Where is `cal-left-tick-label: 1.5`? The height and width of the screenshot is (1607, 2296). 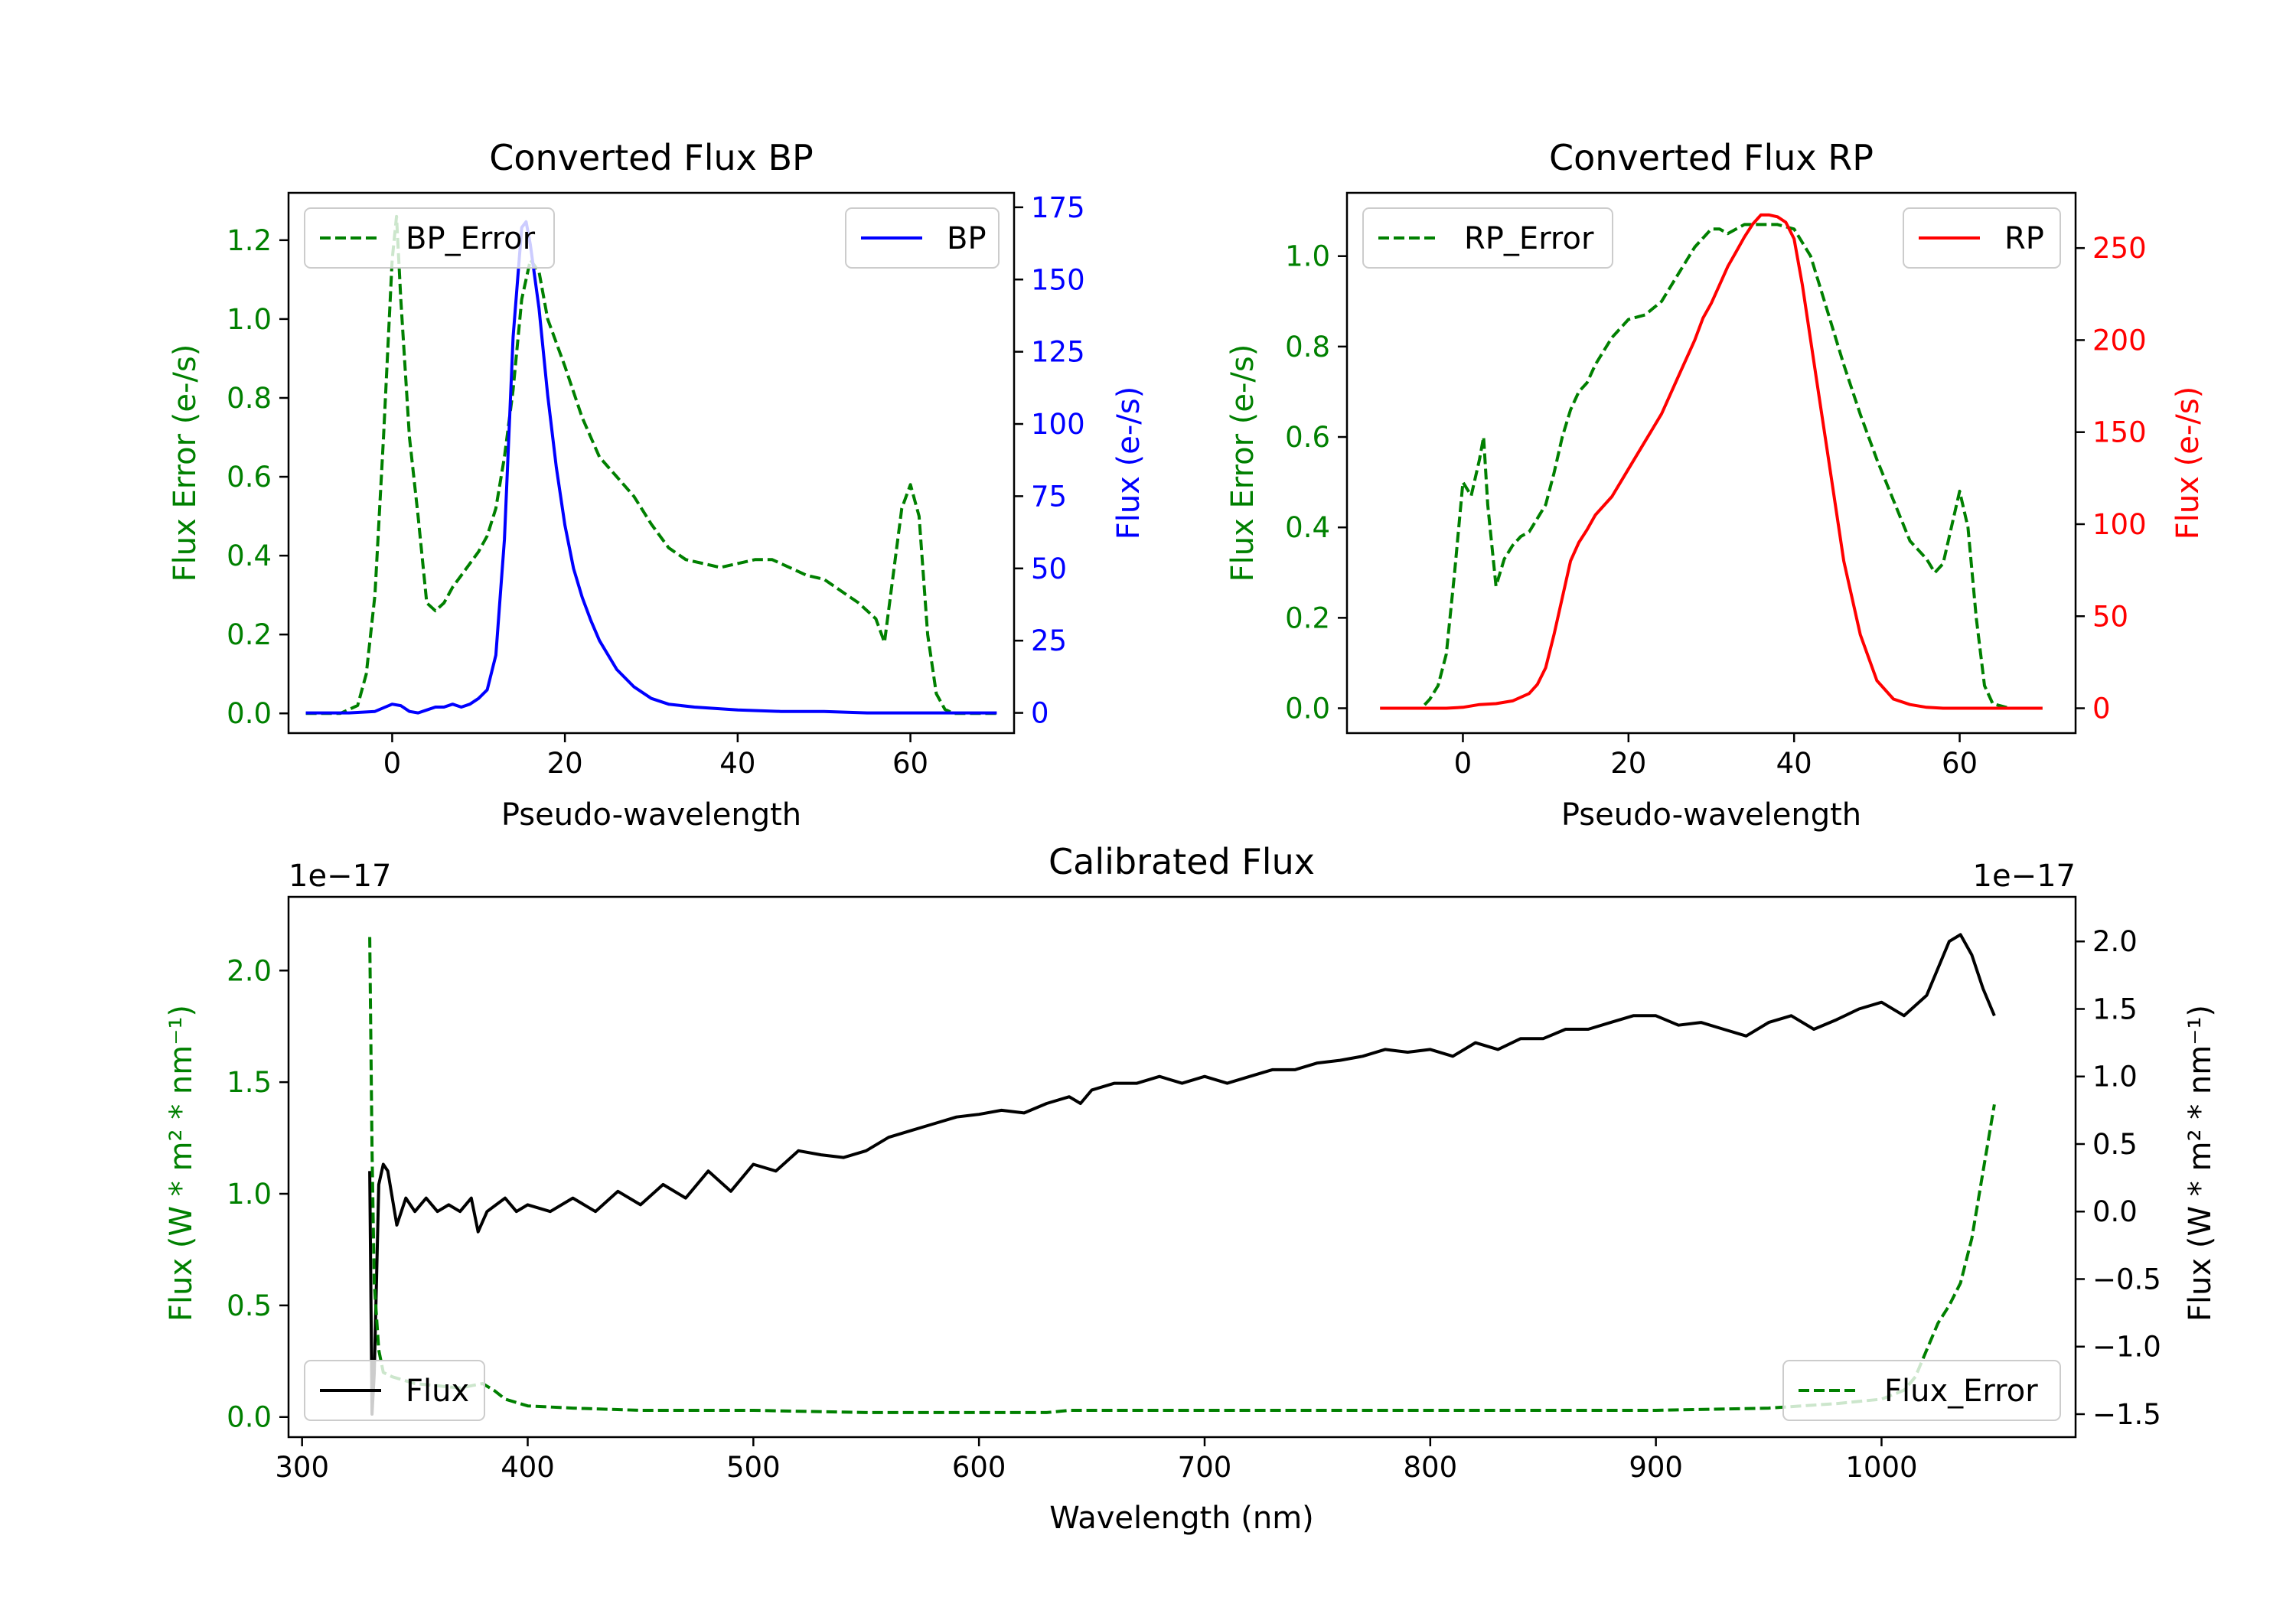
cal-left-tick-label: 1.5 is located at coordinates (249, 1082).